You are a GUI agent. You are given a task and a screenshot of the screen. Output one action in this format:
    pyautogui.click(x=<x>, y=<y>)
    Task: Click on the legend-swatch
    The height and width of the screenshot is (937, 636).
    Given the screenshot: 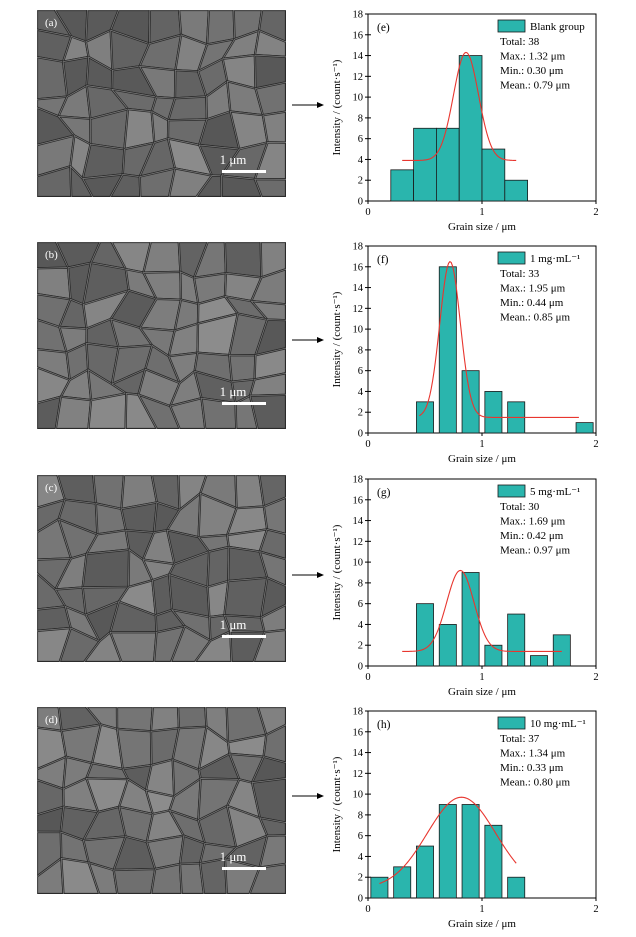 What is the action you would take?
    pyautogui.click(x=511, y=258)
    